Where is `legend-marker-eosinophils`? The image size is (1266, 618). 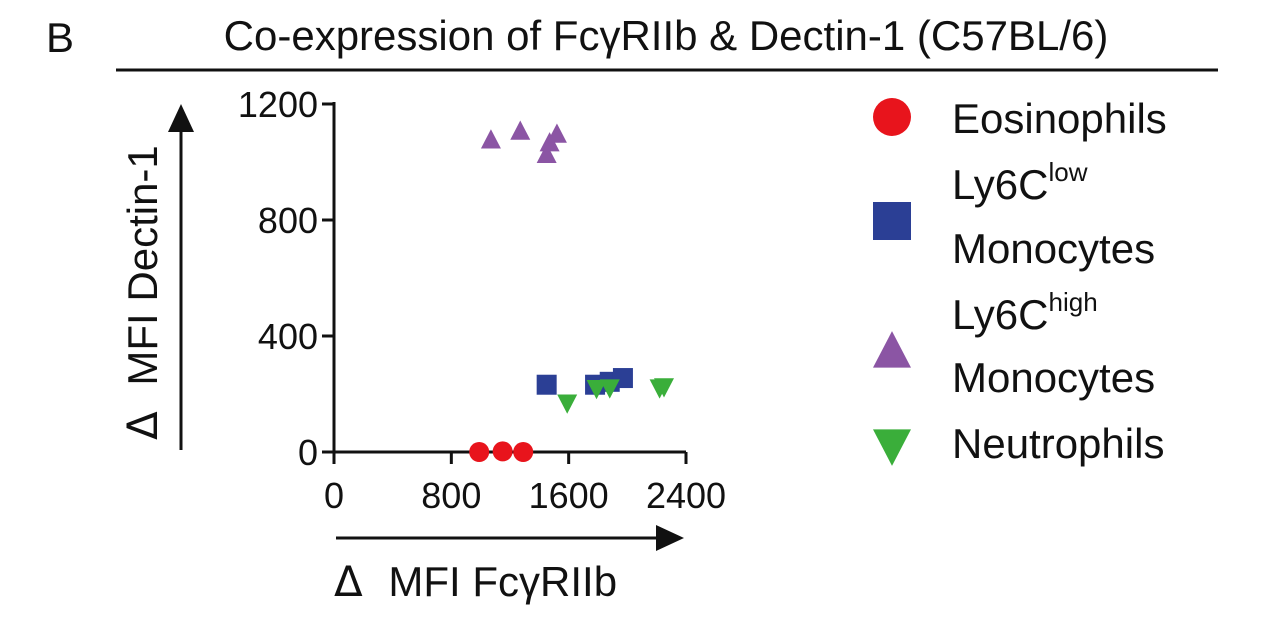
legend-marker-eosinophils is located at coordinates (892, 117).